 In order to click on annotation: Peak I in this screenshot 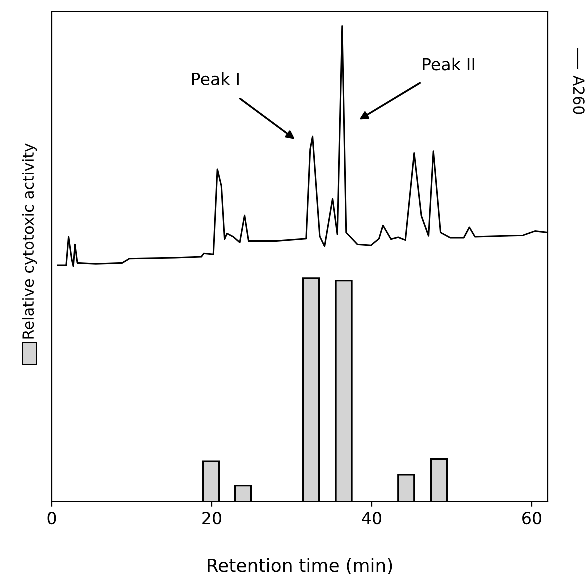, I will do `click(215, 79)`.